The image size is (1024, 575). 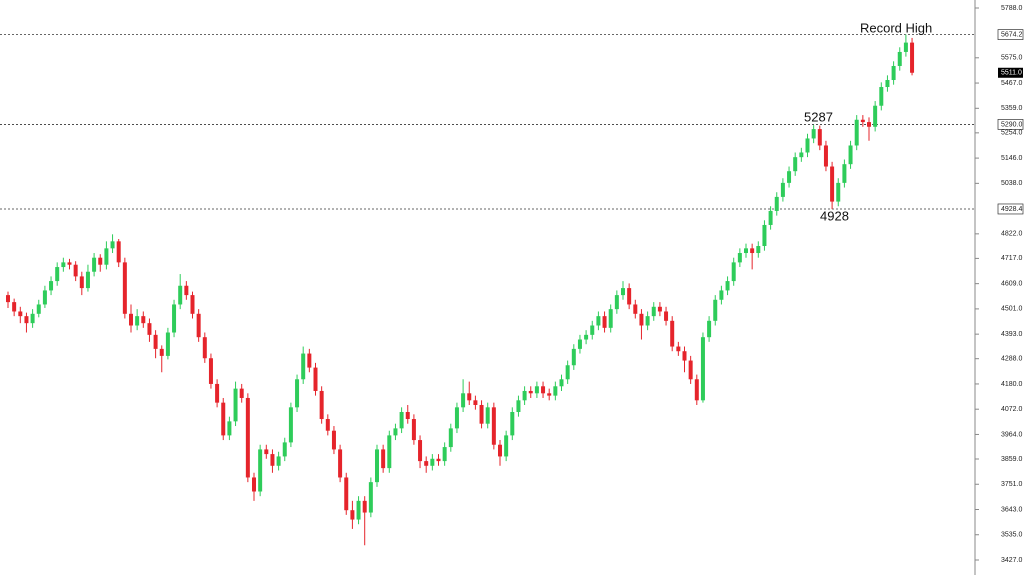 What do you see at coordinates (834, 215) in the screenshot?
I see `annotation: 4928` at bounding box center [834, 215].